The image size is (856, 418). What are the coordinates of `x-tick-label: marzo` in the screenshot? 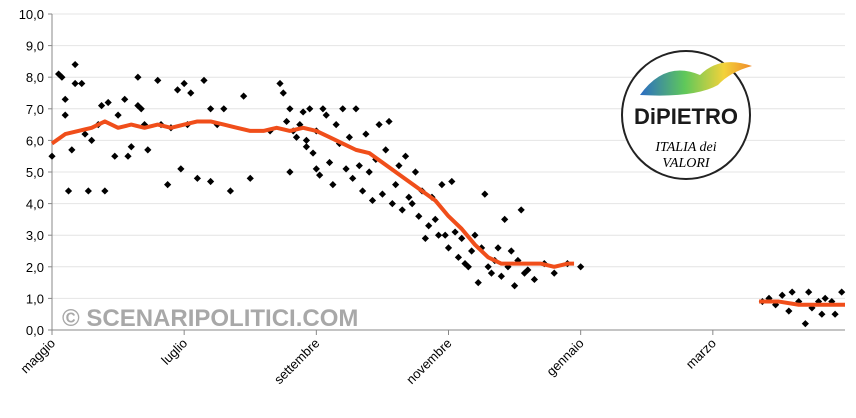 It's located at (701, 354).